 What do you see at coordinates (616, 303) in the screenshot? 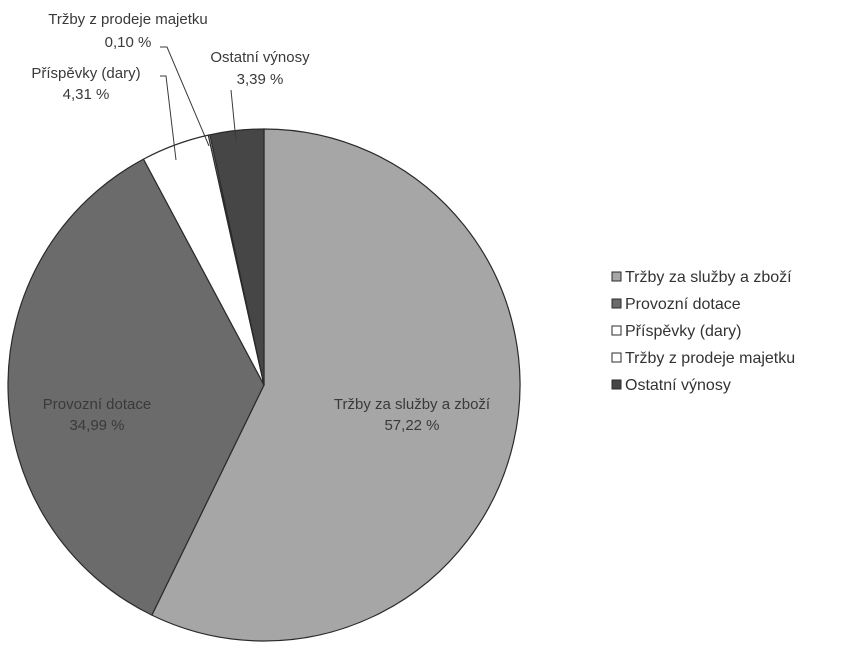
I see `legend-swatch-provozni-dotace` at bounding box center [616, 303].